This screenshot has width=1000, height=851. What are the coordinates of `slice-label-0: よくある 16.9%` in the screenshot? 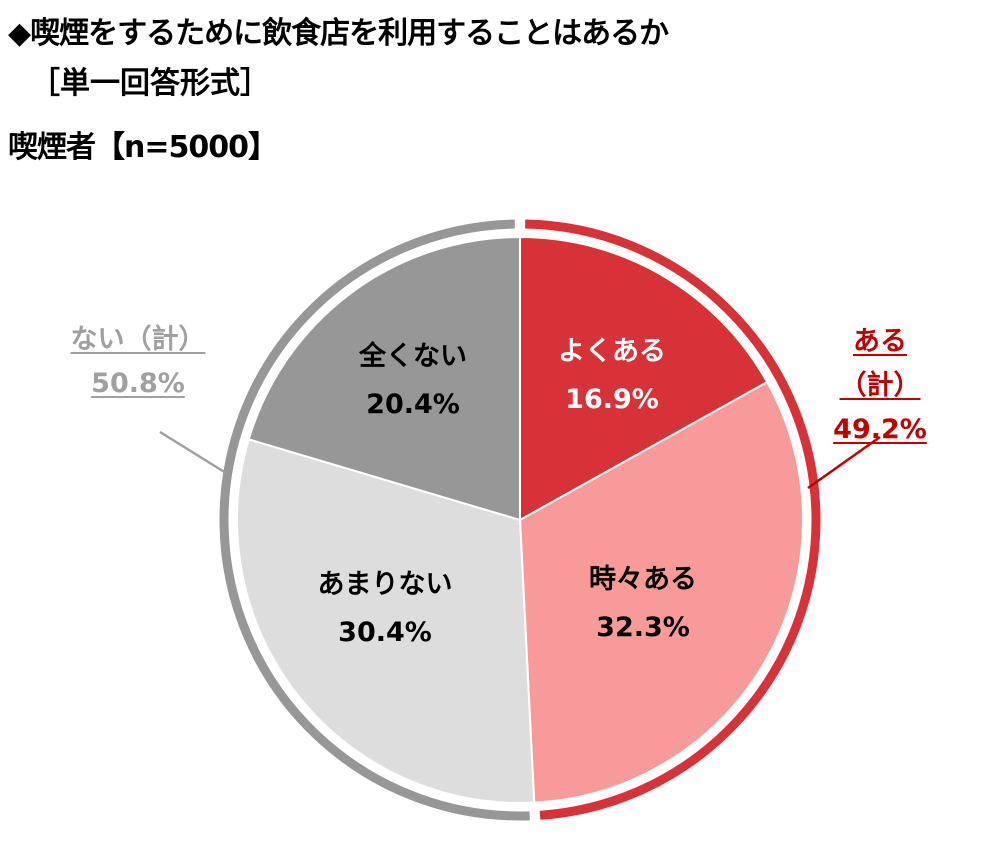 It's located at (612, 376).